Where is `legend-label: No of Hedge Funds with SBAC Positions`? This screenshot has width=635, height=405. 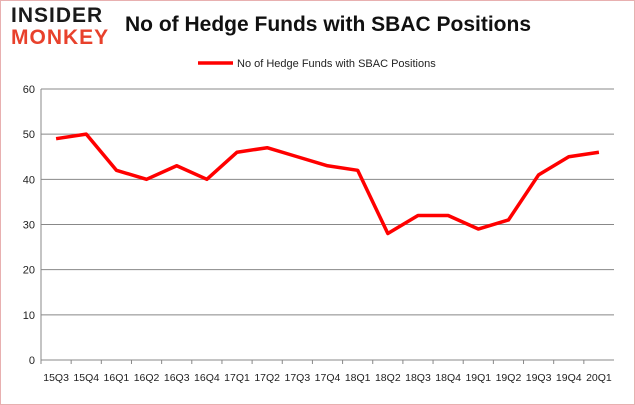
legend-label: No of Hedge Funds with SBAC Positions is located at coordinates (336, 64).